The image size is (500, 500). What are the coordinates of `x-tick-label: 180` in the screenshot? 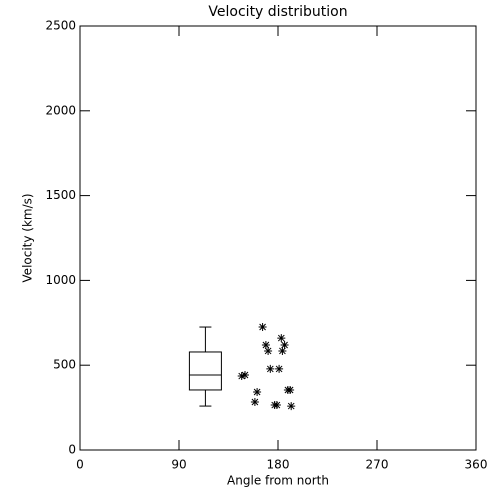 It's located at (278, 465).